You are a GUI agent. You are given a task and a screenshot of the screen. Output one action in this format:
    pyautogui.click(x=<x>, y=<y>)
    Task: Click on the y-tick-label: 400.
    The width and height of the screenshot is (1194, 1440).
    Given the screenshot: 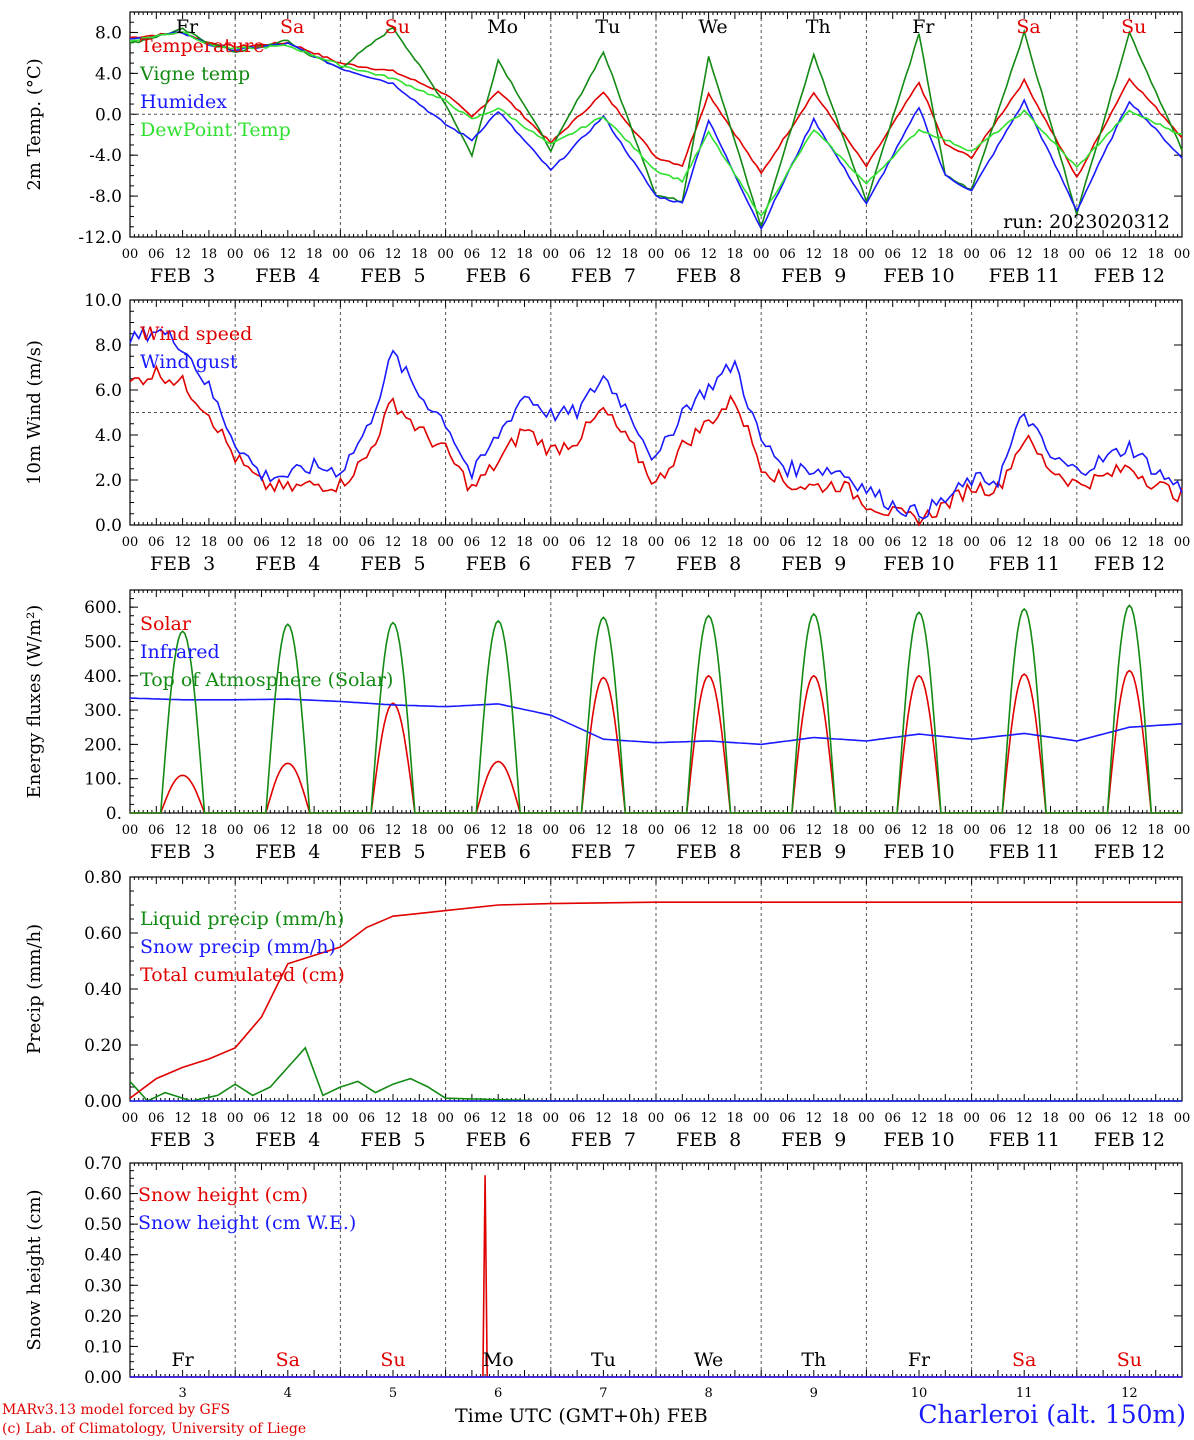 What is the action you would take?
    pyautogui.click(x=103, y=677)
    